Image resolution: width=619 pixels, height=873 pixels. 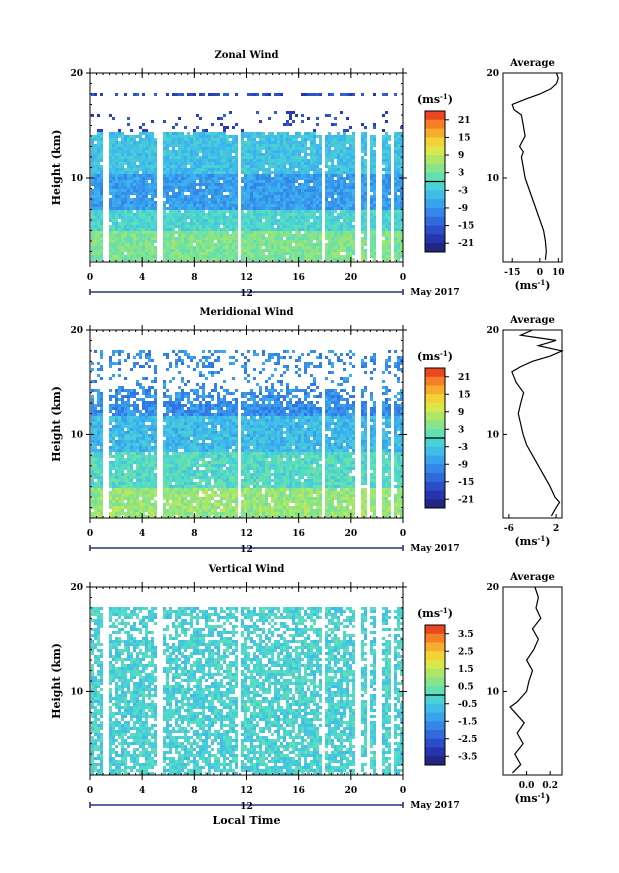 I want to click on average-panel: Average 10 20 -6 2(ms-1), so click(x=525, y=431).